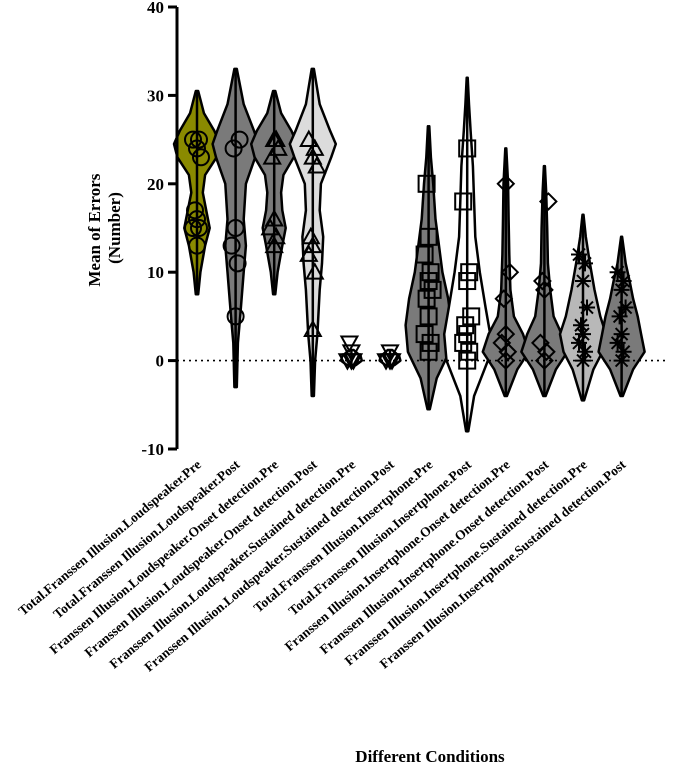  What do you see at coordinates (104, 227) in the screenshot?
I see `y-axis-title: Mean of Errors (Number)` at bounding box center [104, 227].